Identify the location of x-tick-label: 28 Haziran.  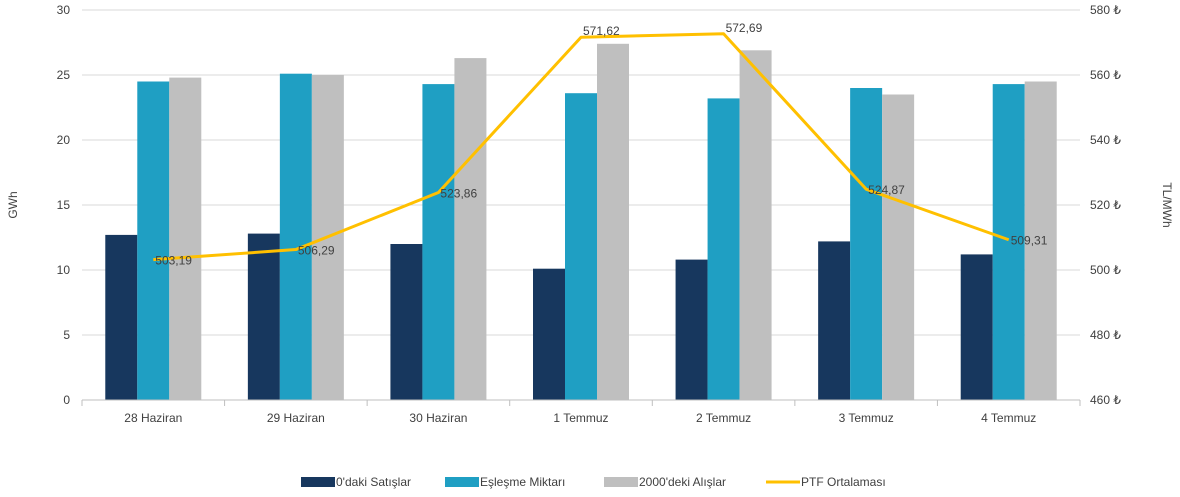
(153, 418).